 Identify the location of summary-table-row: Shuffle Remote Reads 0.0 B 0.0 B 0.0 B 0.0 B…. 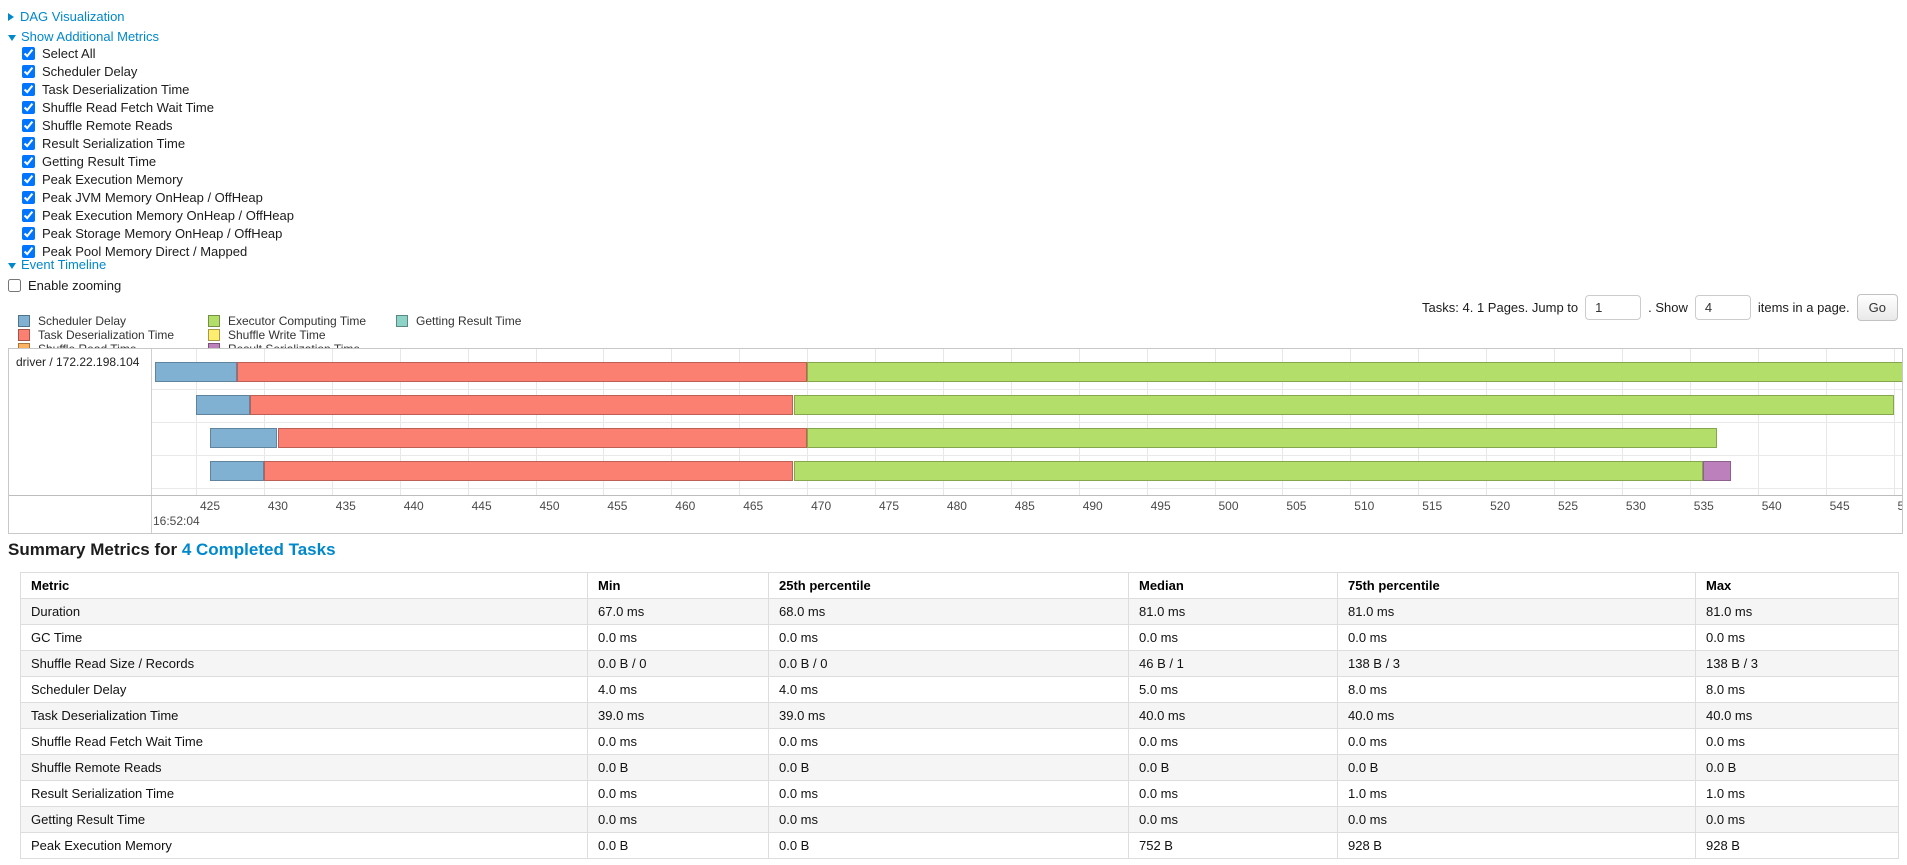
(959, 767).